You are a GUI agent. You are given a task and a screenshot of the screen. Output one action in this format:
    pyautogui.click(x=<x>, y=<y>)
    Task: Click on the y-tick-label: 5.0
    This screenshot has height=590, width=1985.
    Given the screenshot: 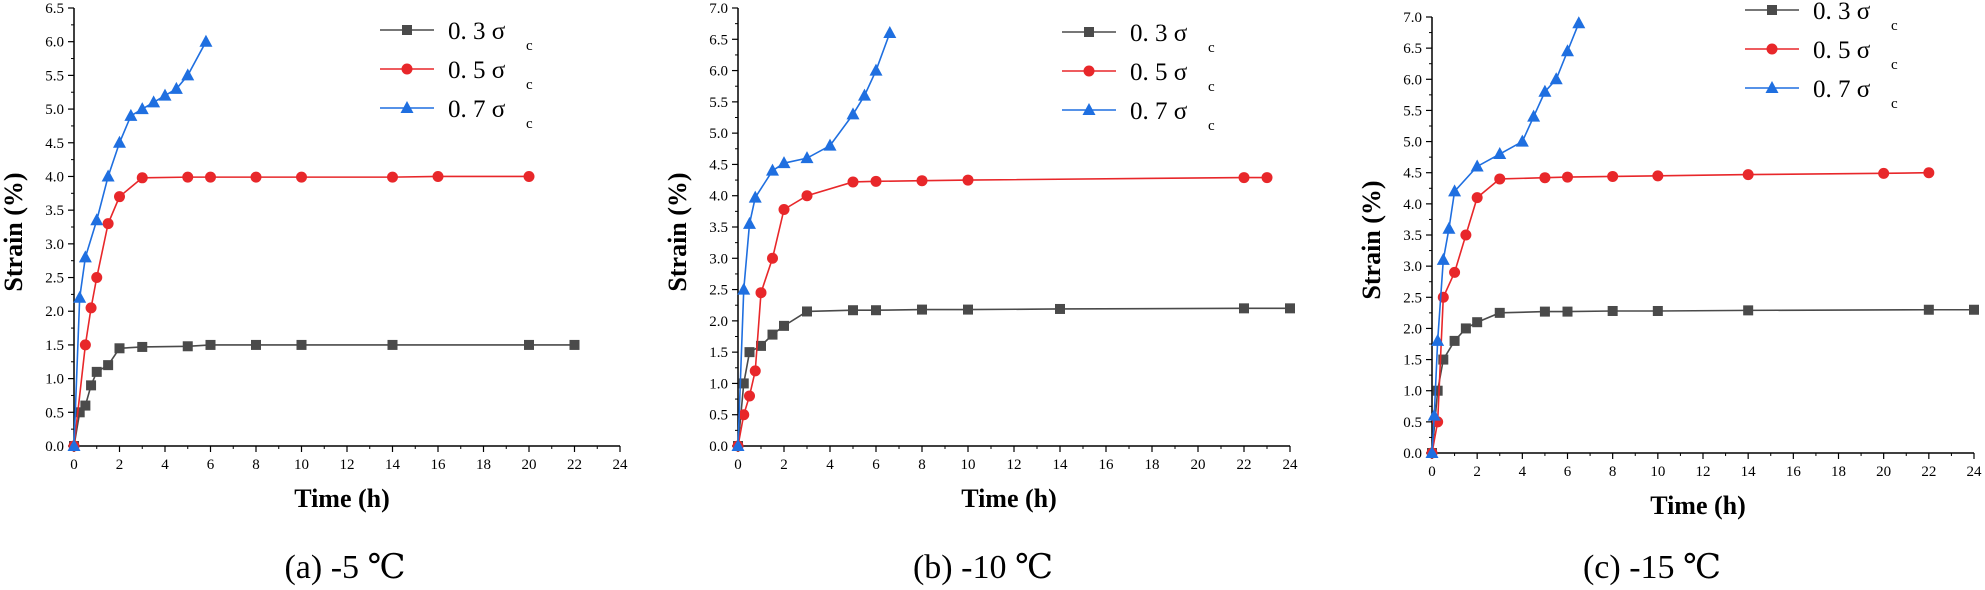 What is the action you would take?
    pyautogui.click(x=54, y=110)
    